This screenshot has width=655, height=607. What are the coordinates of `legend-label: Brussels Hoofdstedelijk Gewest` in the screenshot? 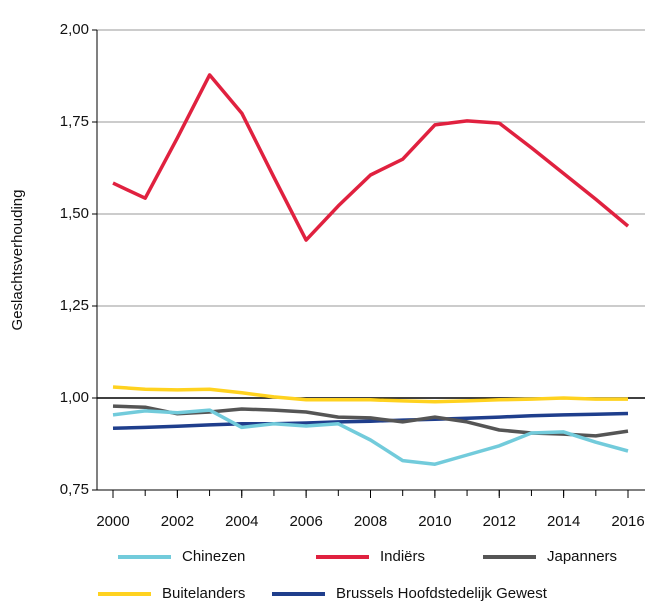 It's located at (442, 593).